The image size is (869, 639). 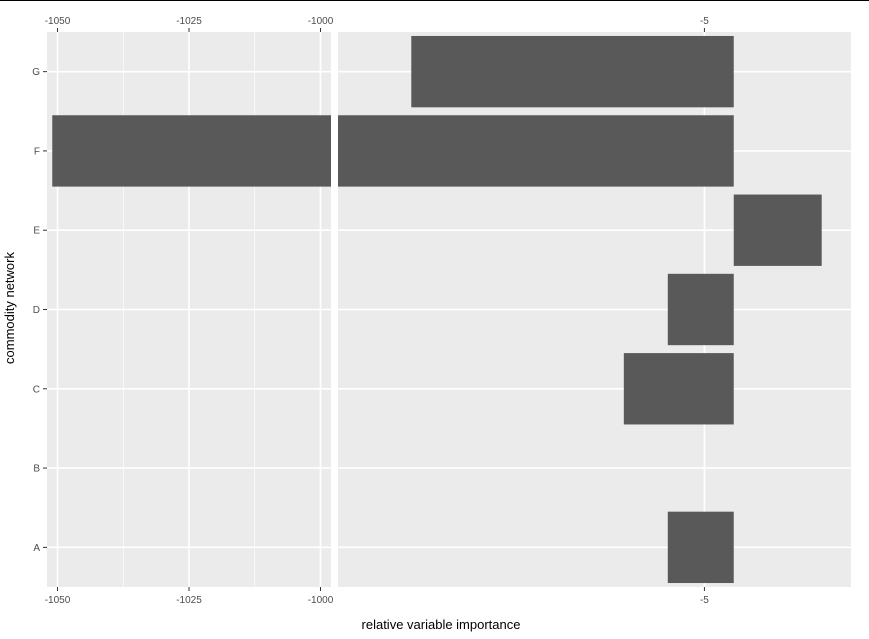 I want to click on x-tick-label-bottom: -1000, so click(x=321, y=600).